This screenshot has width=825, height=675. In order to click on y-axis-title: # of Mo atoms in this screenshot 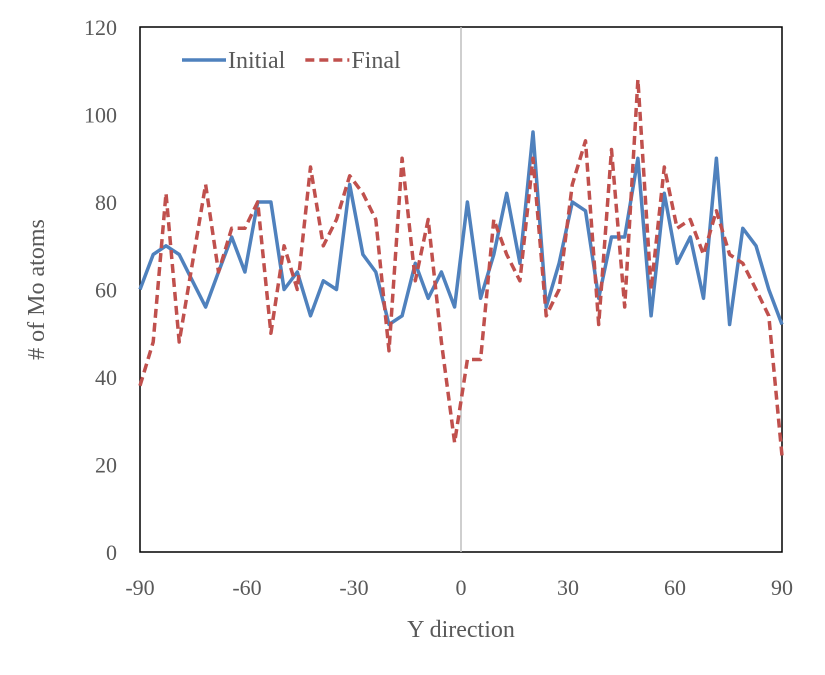, I will do `click(37, 289)`.